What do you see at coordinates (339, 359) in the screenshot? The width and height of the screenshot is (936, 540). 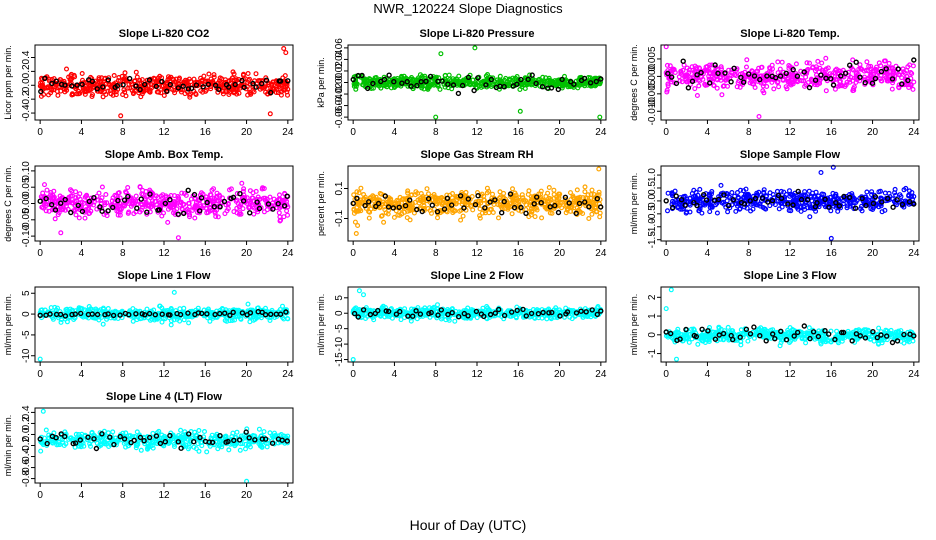 I see `y-tick-label: -15` at bounding box center [339, 359].